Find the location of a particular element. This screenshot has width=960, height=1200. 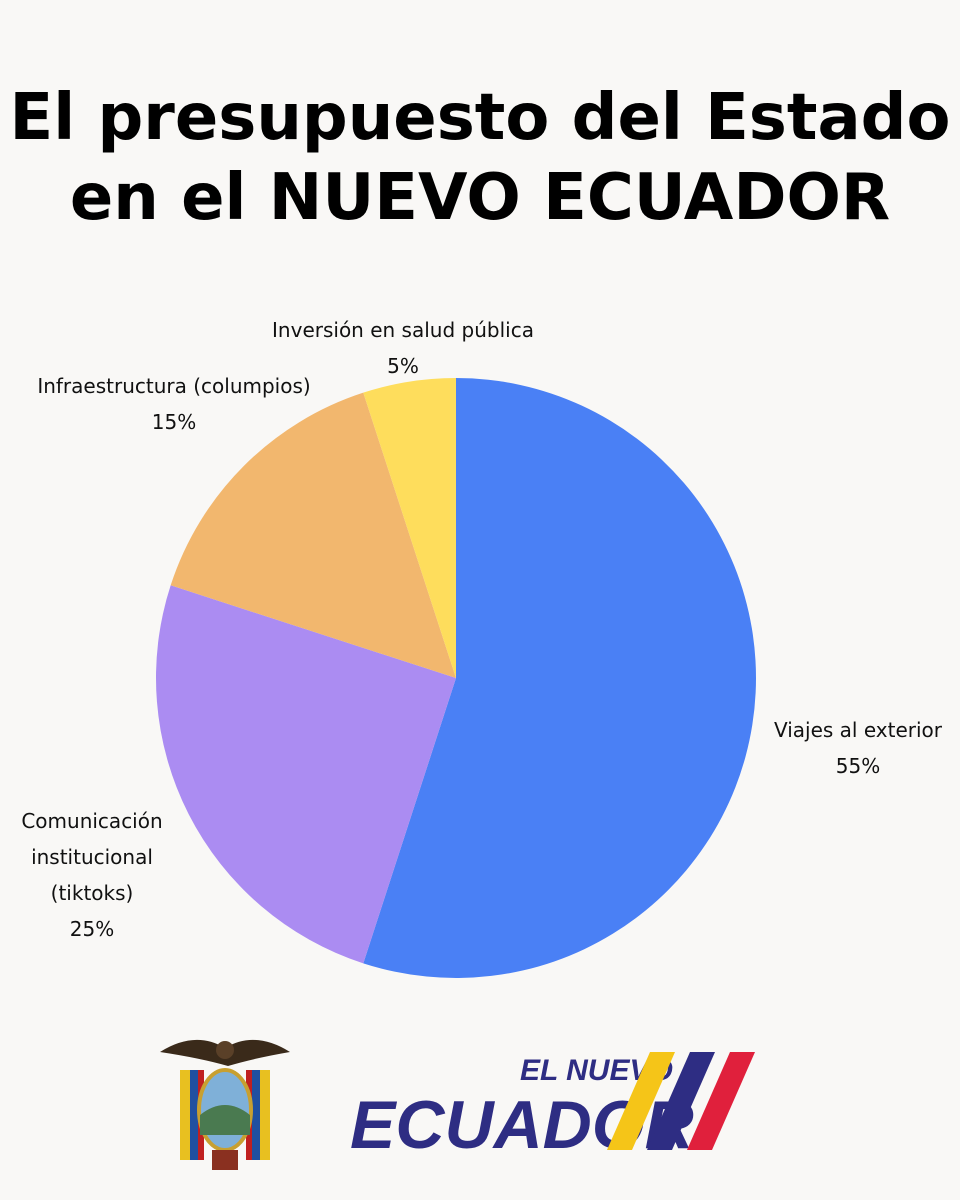

slice-label: Comunicación institucional (tiktoks) 25% is located at coordinates (92, 875).